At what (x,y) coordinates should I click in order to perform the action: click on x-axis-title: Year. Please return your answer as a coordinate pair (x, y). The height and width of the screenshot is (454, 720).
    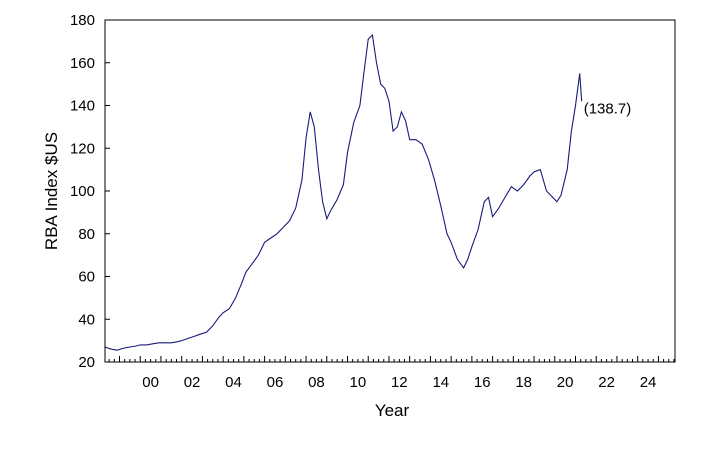
    Looking at the image, I should click on (392, 410).